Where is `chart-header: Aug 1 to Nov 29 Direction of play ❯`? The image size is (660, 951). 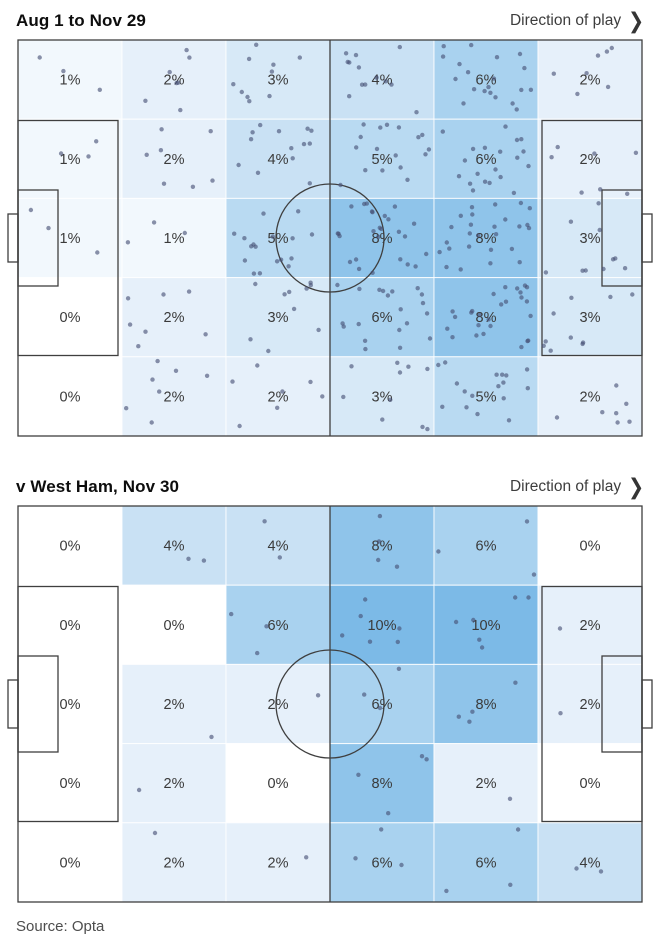 chart-header: Aug 1 to Nov 29 Direction of play ❯ is located at coordinates (330, 19).